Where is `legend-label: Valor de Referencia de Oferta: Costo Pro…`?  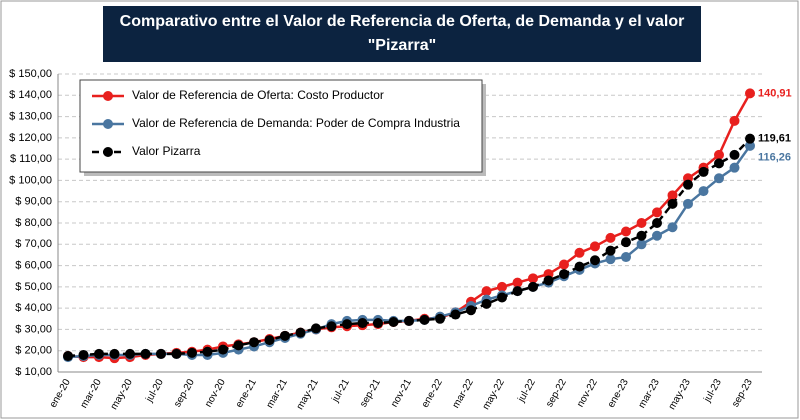 legend-label: Valor de Referencia de Oferta: Costo Pro… is located at coordinates (258, 95).